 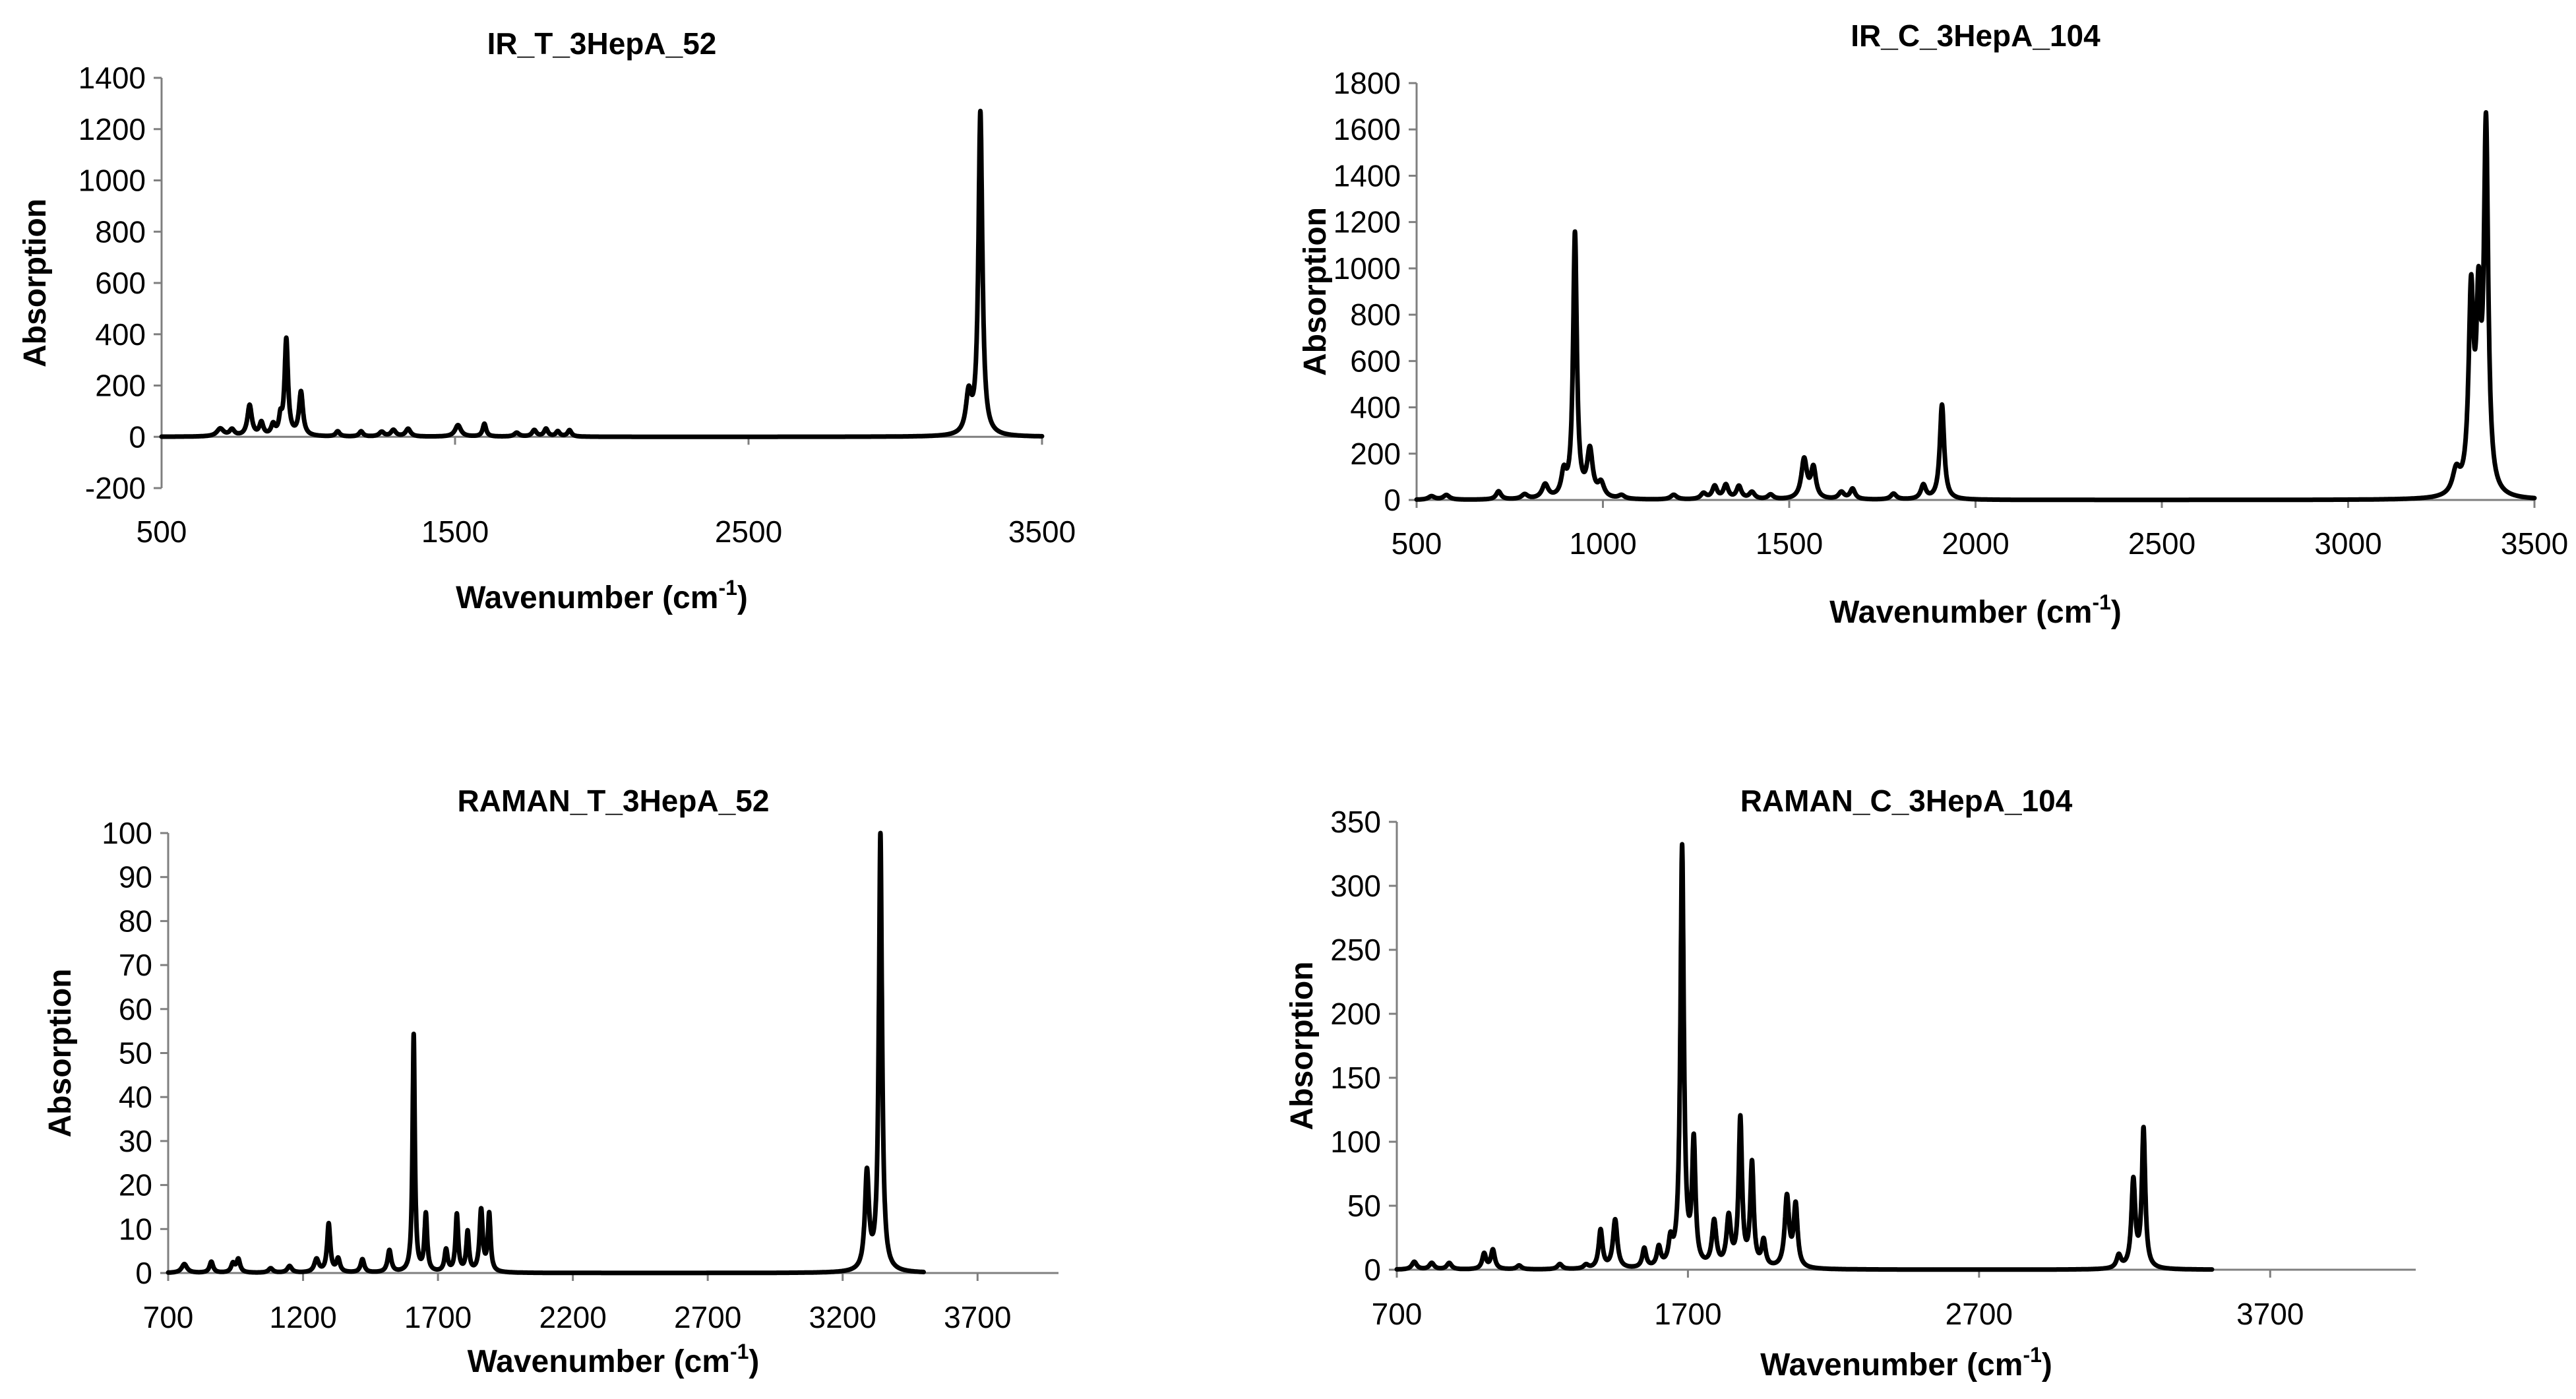 I want to click on chart-title: IR_T_3HepA_52, so click(x=602, y=44).